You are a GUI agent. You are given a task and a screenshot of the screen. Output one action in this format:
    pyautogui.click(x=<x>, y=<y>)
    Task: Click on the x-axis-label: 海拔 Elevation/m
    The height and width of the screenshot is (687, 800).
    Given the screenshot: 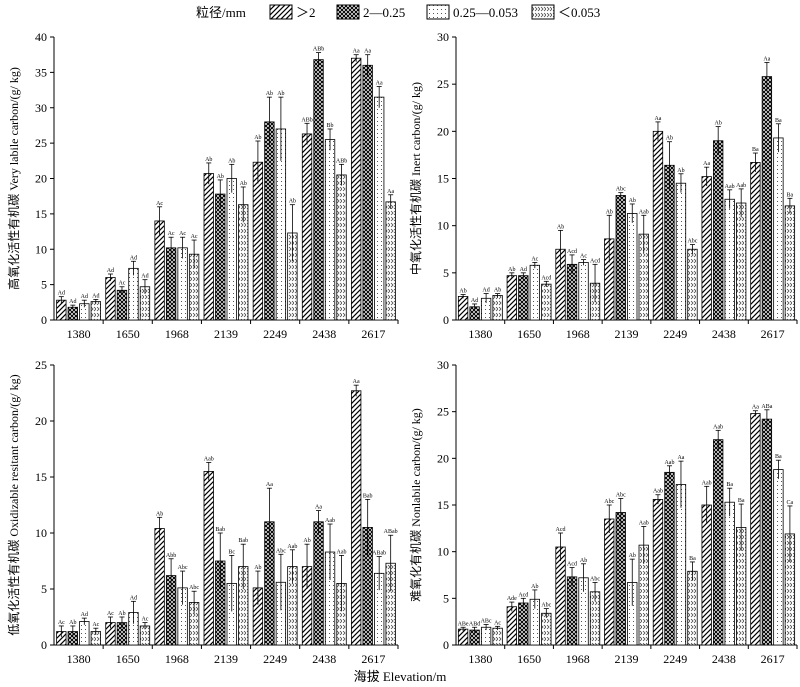 What is the action you would take?
    pyautogui.click(x=400, y=676)
    